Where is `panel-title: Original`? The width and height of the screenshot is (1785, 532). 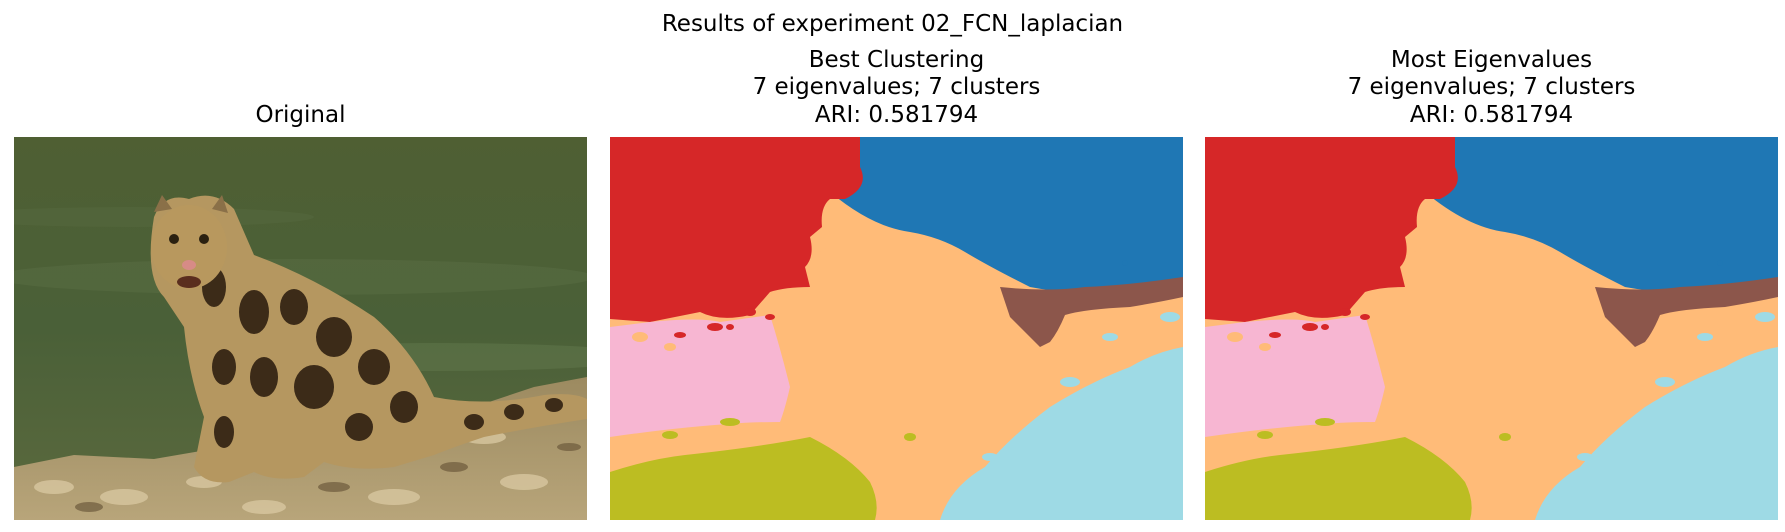
panel-title: Original is located at coordinates (300, 115).